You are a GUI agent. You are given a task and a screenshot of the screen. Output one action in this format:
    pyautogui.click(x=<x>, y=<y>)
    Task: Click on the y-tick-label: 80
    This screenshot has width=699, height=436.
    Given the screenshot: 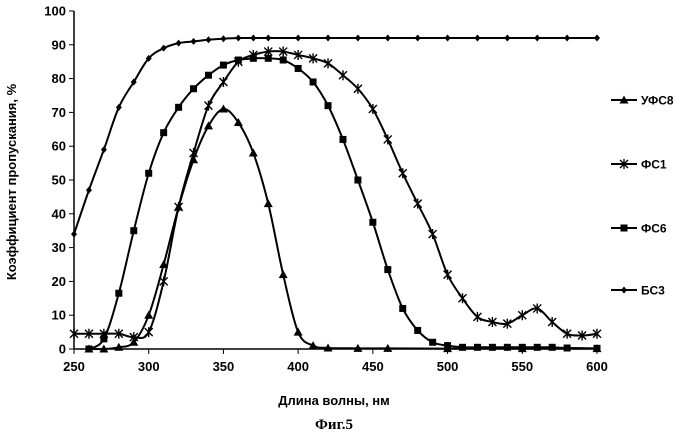 What is the action you would take?
    pyautogui.click(x=59, y=78)
    